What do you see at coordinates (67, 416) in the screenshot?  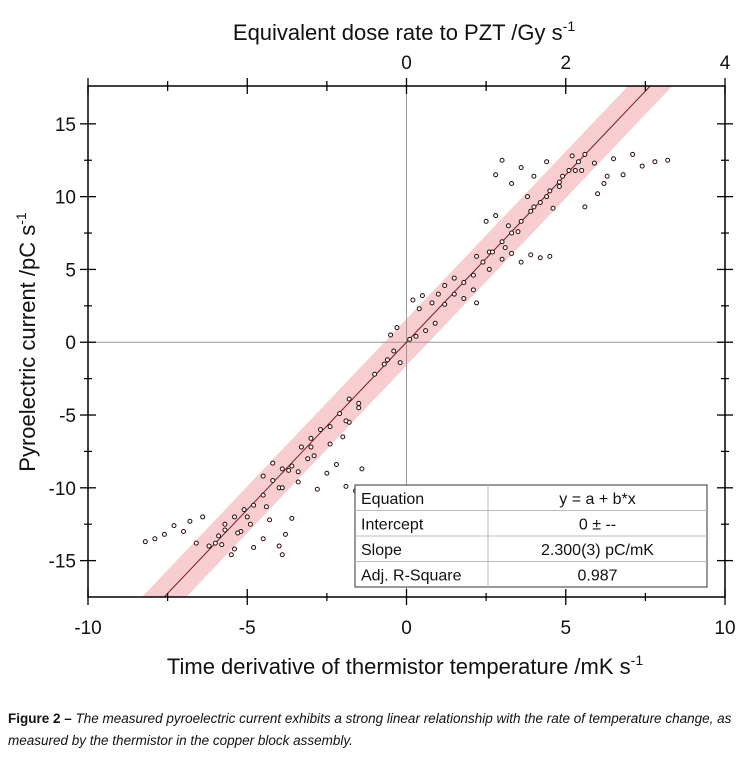 I see `y-tick-label: -5` at bounding box center [67, 416].